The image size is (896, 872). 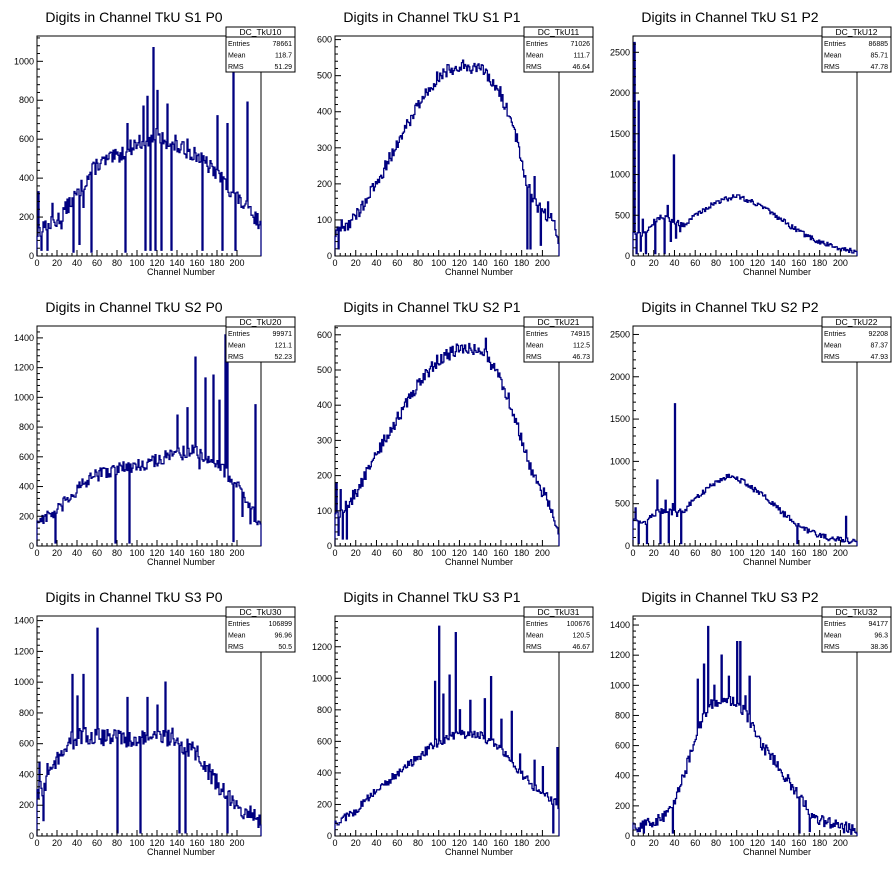 What do you see at coordinates (581, 636) in the screenshot?
I see `stats-value: 120.5` at bounding box center [581, 636].